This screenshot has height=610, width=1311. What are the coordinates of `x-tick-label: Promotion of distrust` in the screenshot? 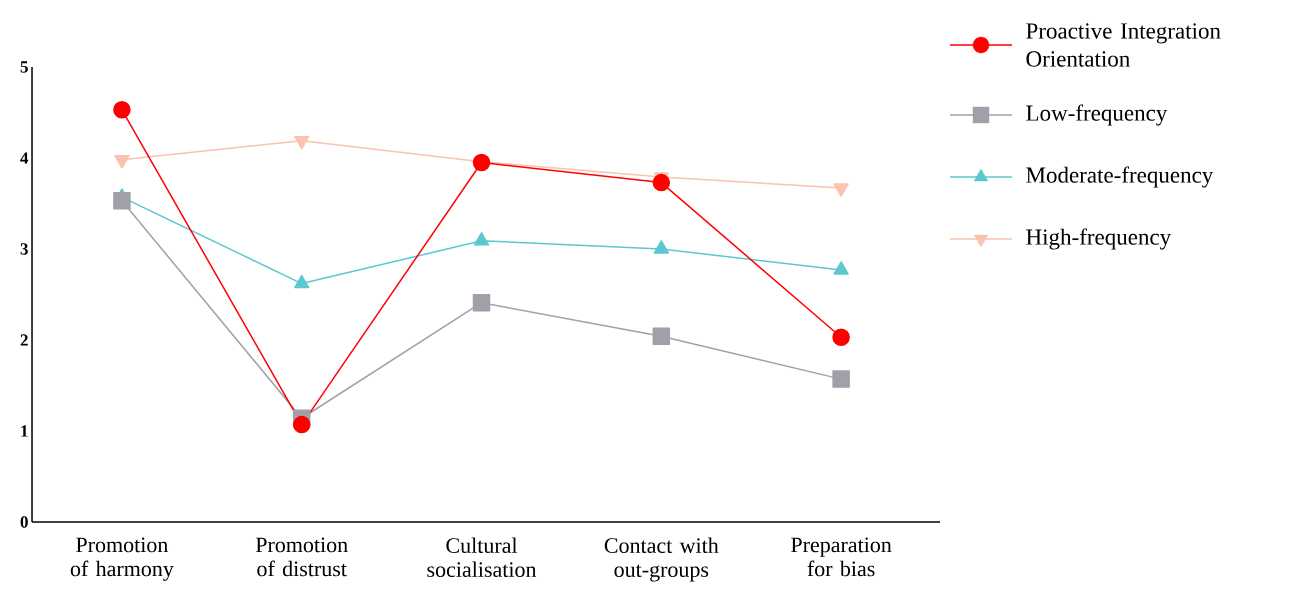 It's located at (301, 557).